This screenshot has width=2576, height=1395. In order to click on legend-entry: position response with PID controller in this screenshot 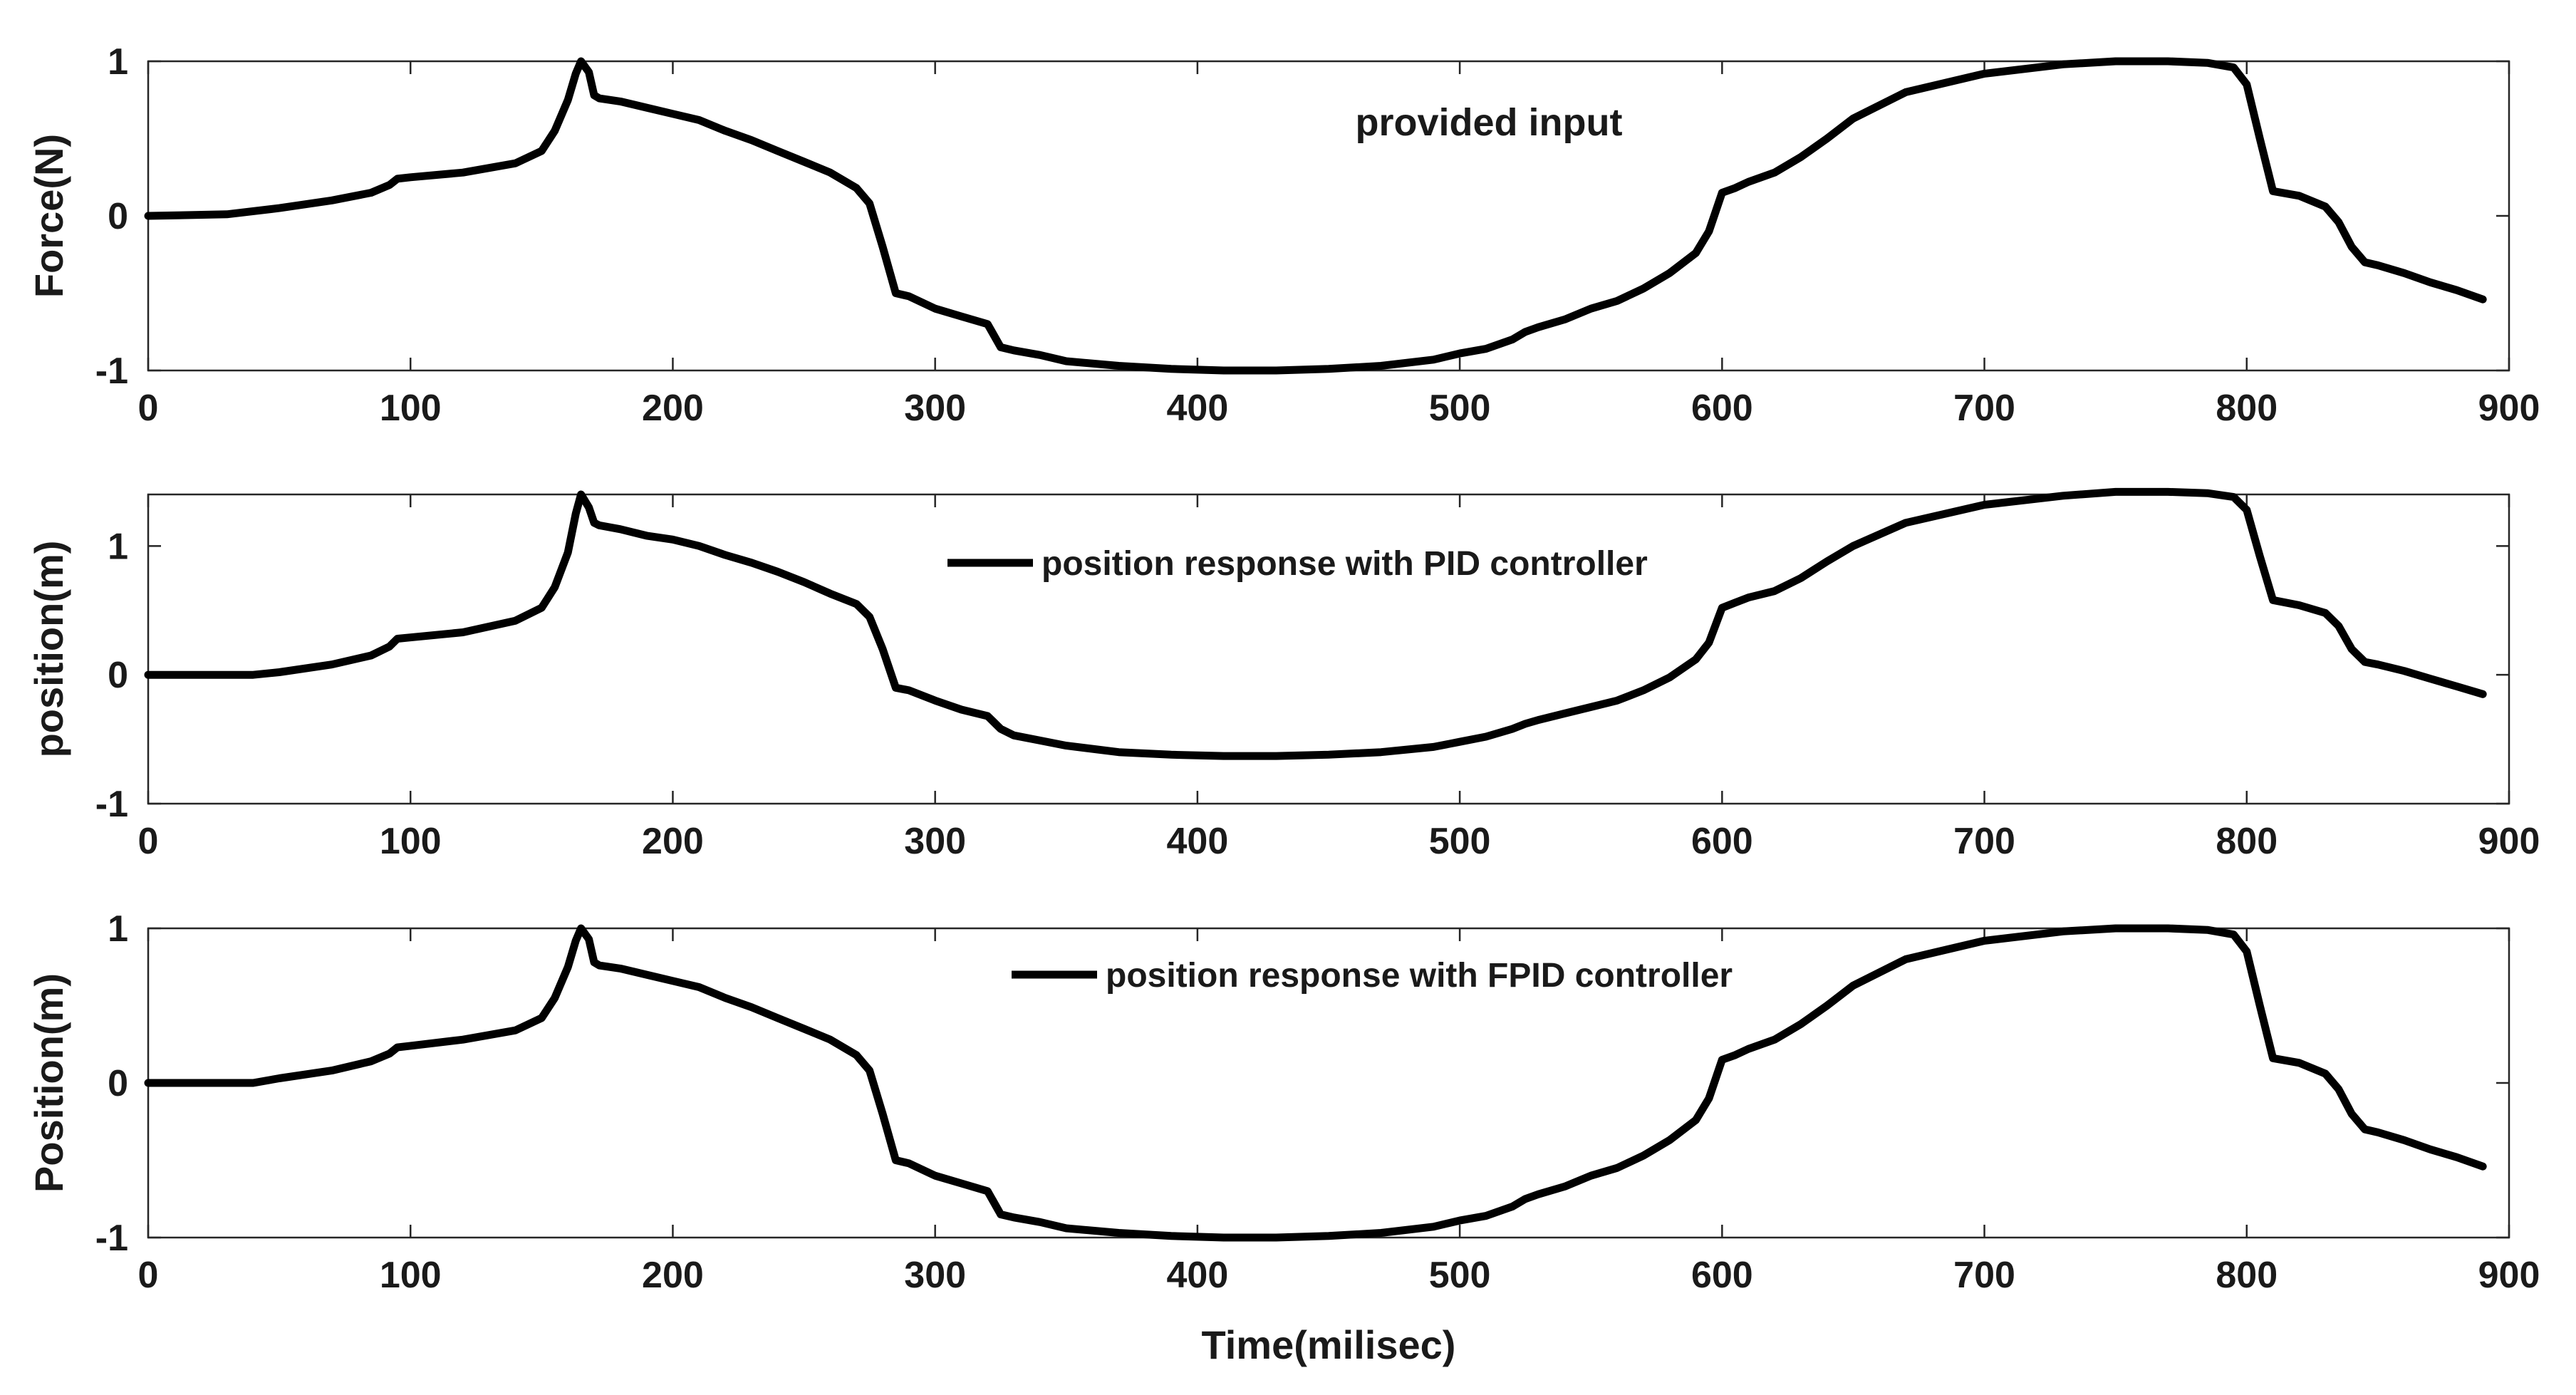, I will do `click(1345, 564)`.